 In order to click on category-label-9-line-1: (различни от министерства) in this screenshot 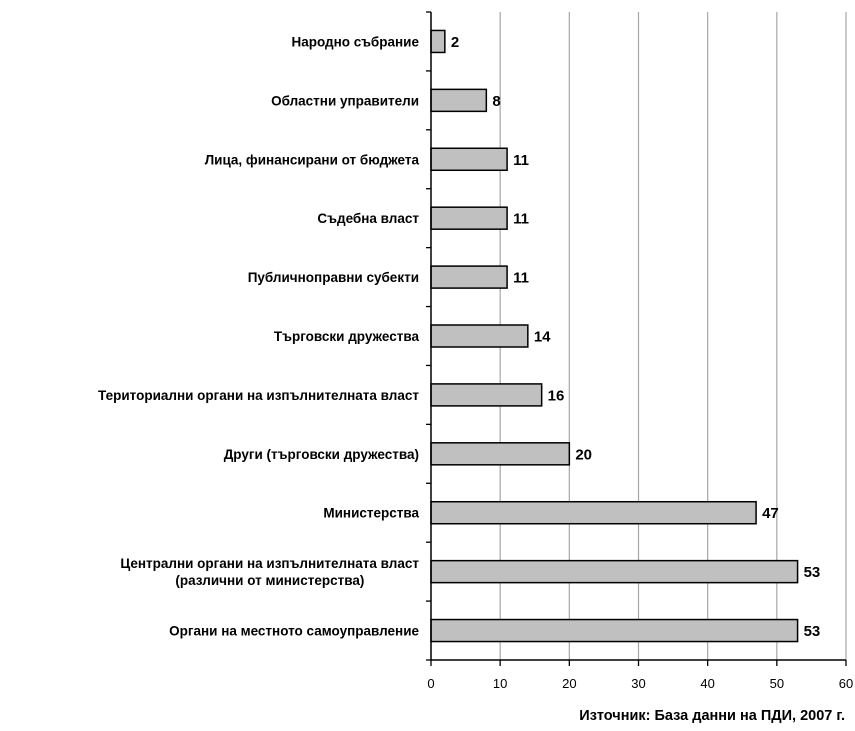, I will do `click(269, 580)`.